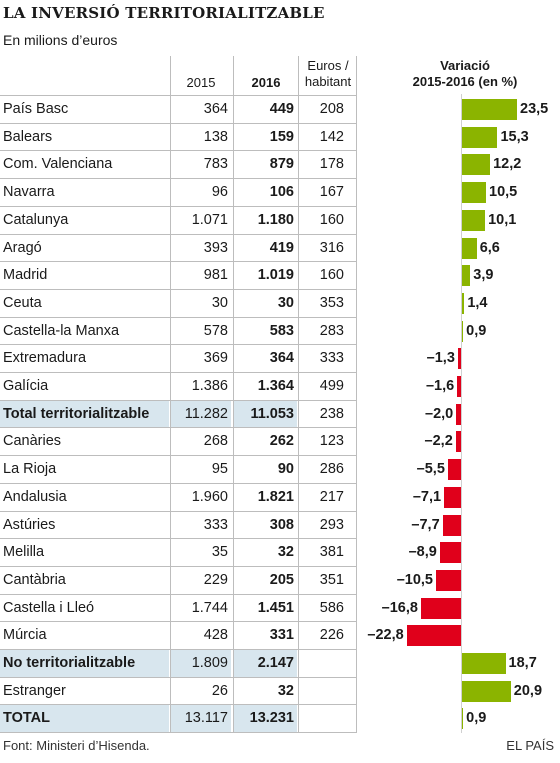 The image size is (560, 763). Describe the element at coordinates (215, 579) in the screenshot. I see `cell-y2015: 229` at that location.